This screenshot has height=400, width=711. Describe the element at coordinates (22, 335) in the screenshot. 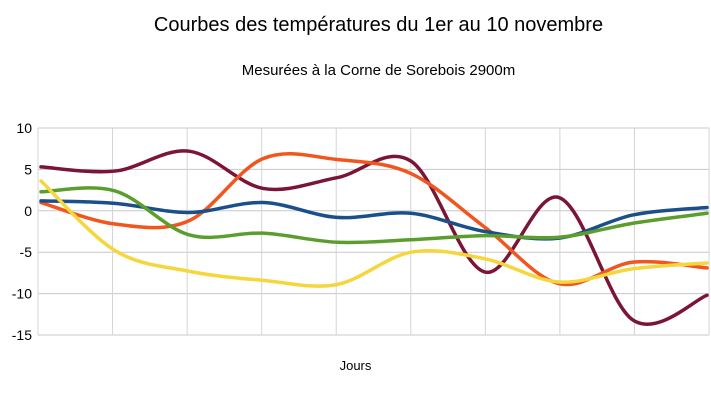

I see `y-tick-label: -15` at that location.